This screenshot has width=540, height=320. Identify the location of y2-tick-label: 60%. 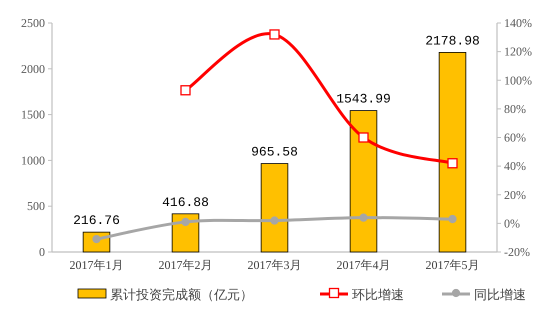
(515, 137).